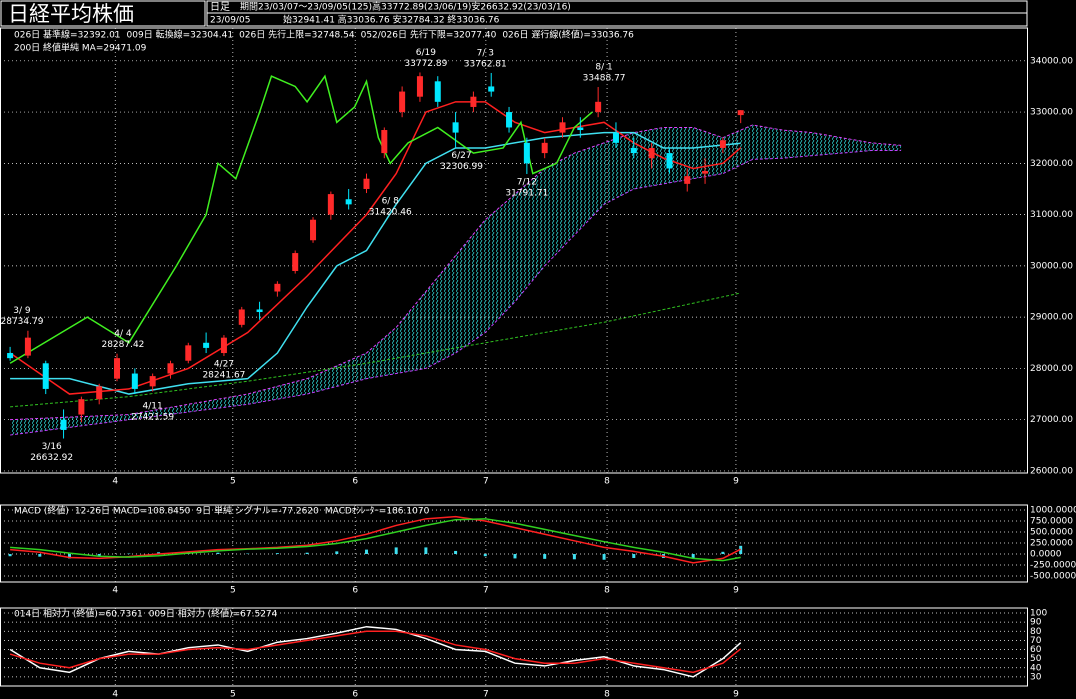 The height and width of the screenshot is (699, 1076). What do you see at coordinates (1051, 533) in the screenshot?
I see `y-tick-label: 500.0000` at bounding box center [1051, 533].